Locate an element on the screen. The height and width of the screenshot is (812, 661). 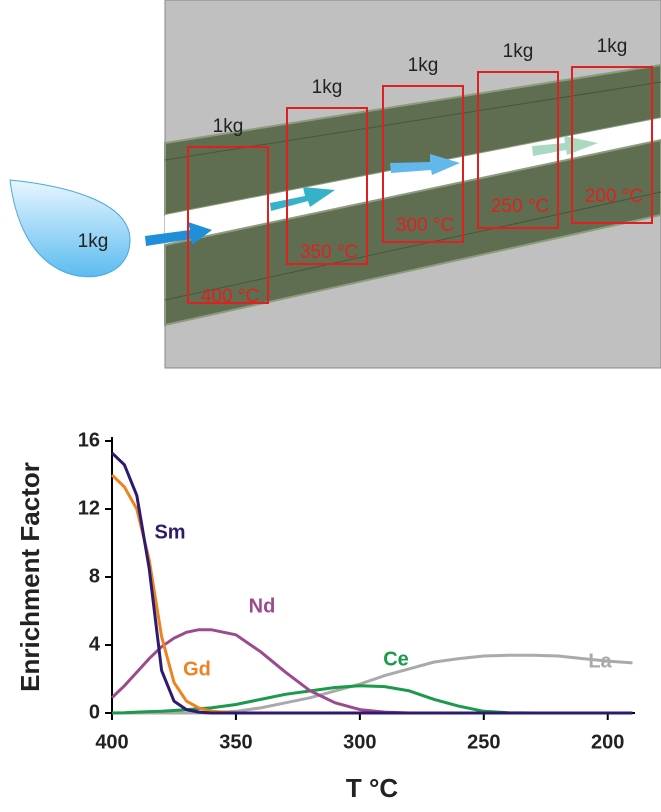
series-label: Sm is located at coordinates (169, 532).